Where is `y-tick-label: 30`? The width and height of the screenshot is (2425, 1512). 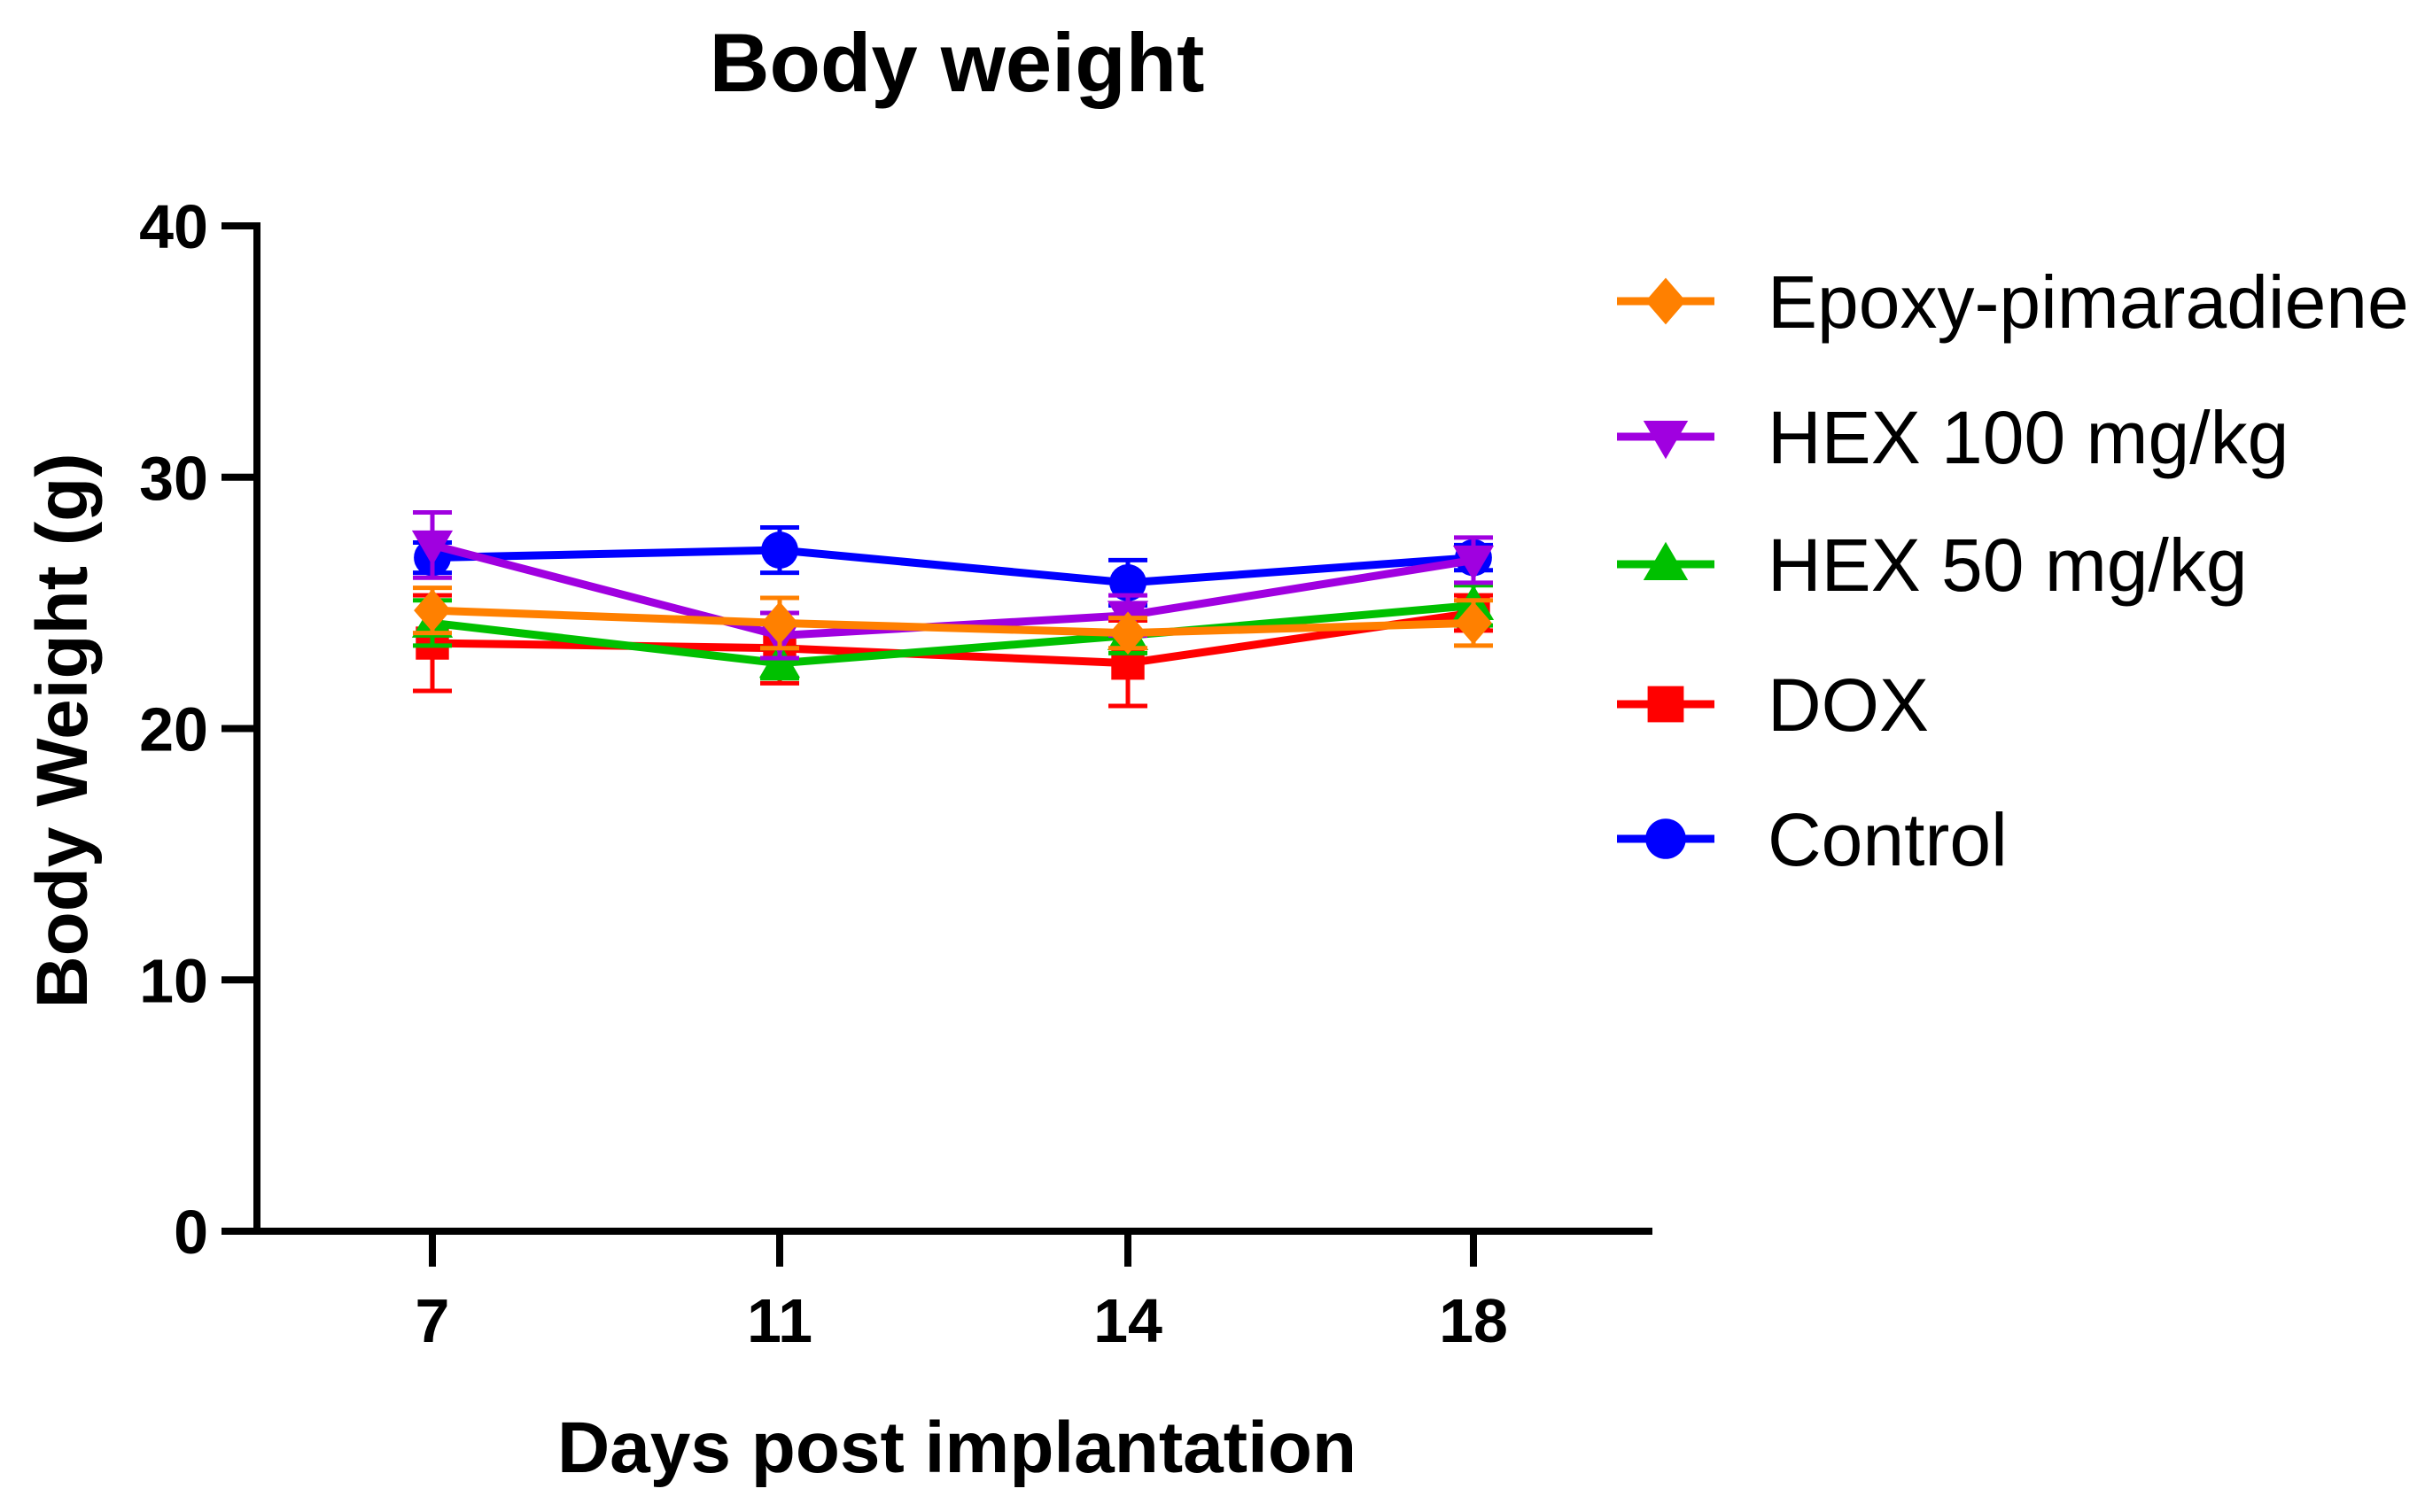 y-tick-label: 30 is located at coordinates (173, 478).